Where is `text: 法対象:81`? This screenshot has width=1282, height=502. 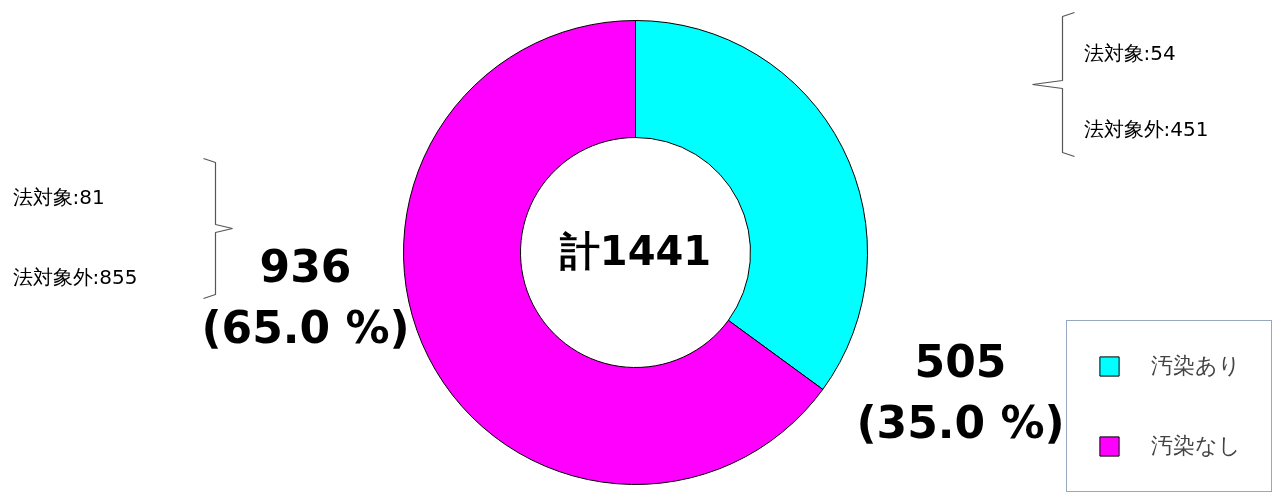
text: 法対象:81 is located at coordinates (58, 196).